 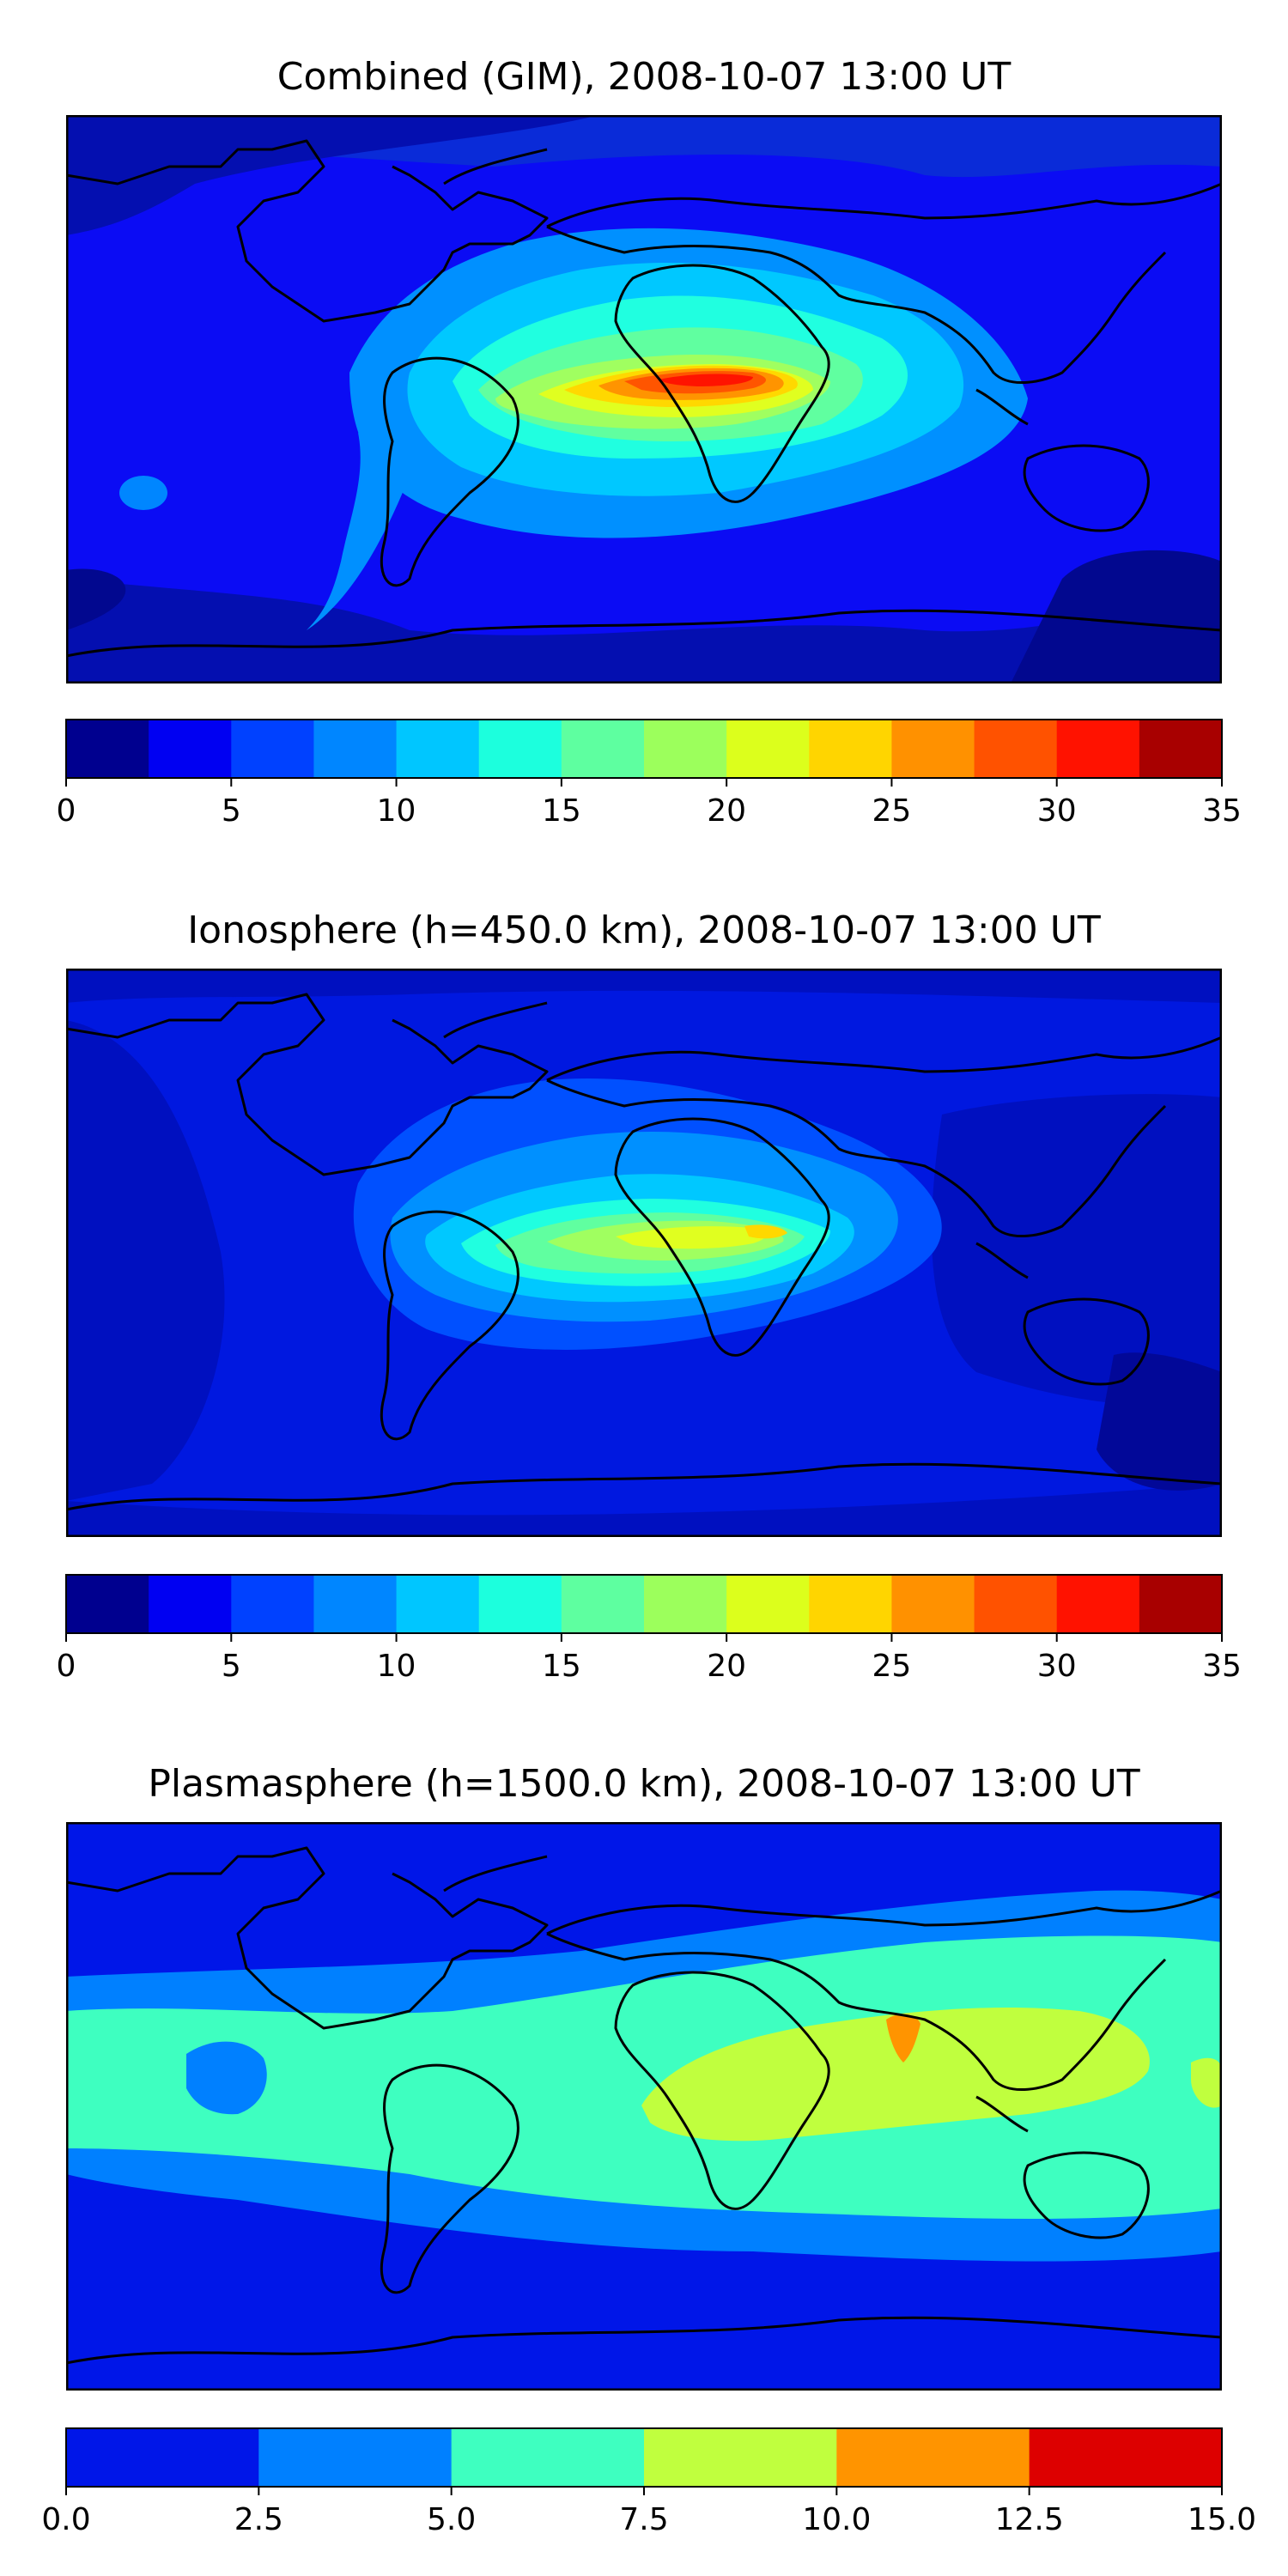 I want to click on plasmasphere-colorbar-tick-label: 10.0, so click(x=836, y=2519).